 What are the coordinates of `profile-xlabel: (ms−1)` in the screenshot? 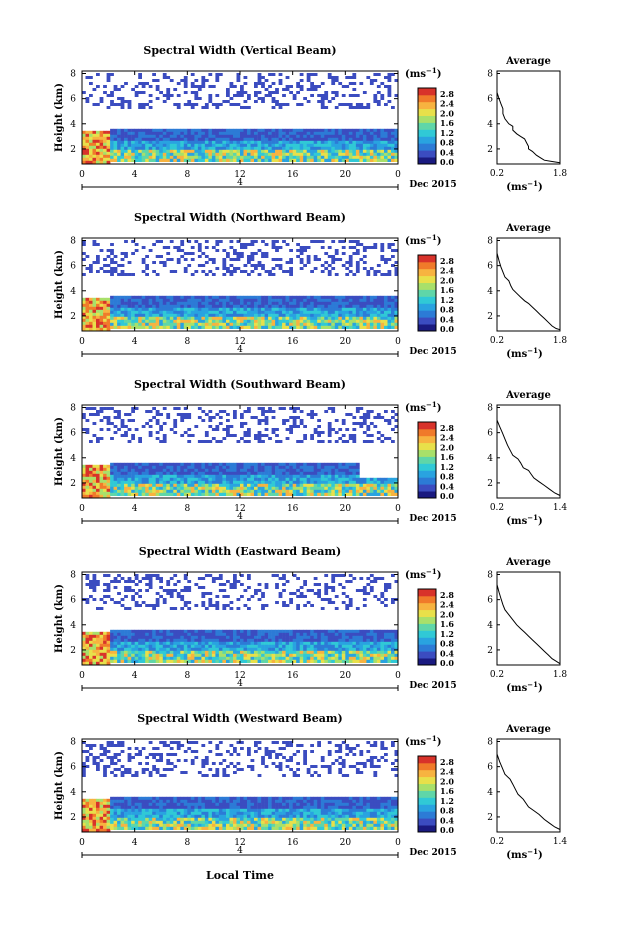 It's located at (524, 186).